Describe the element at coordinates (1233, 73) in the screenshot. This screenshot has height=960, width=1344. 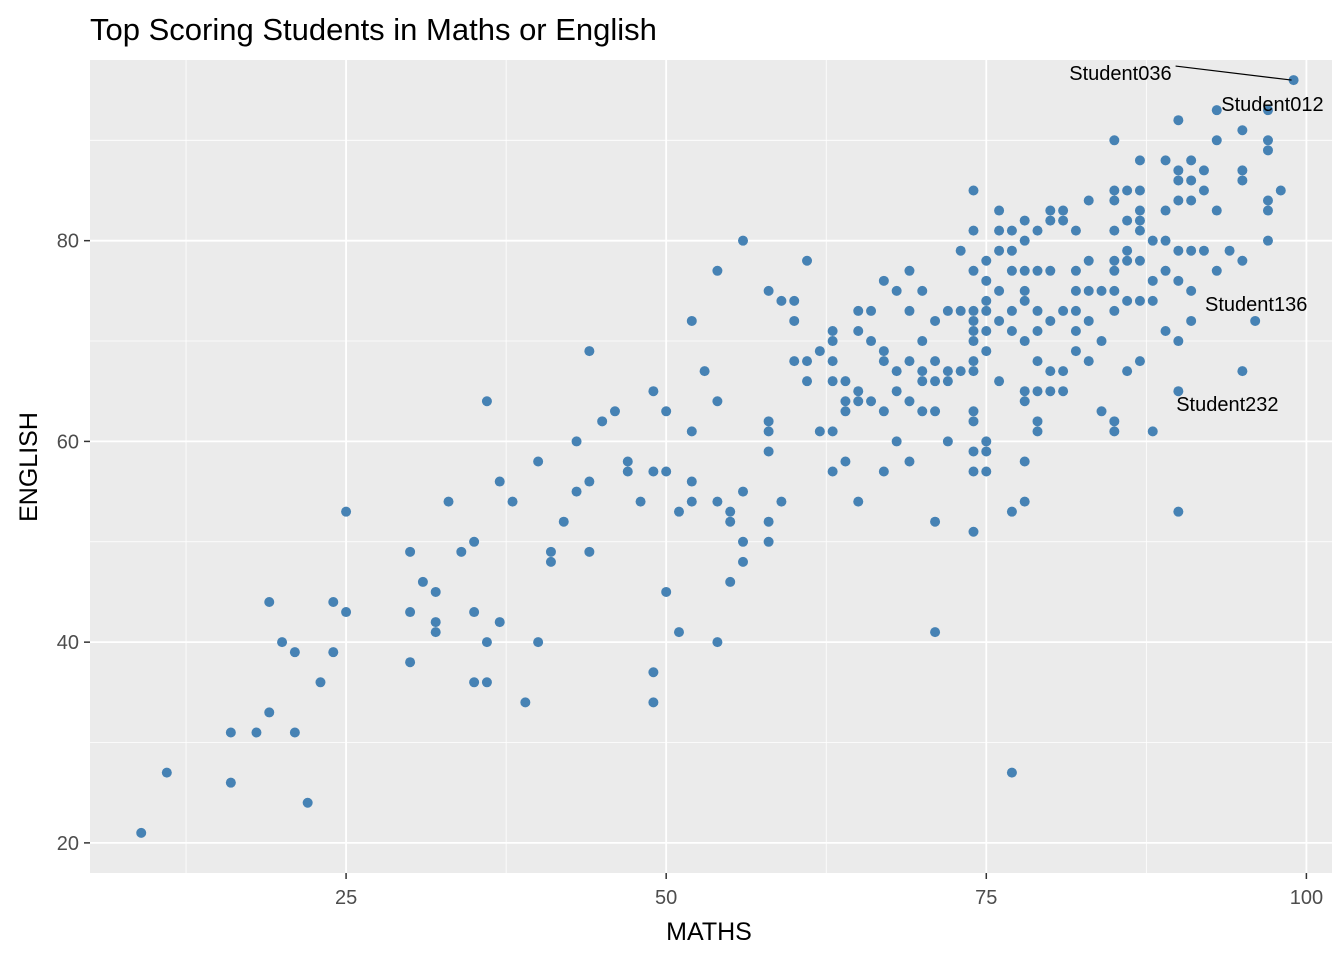
I see `label-connector` at that location.